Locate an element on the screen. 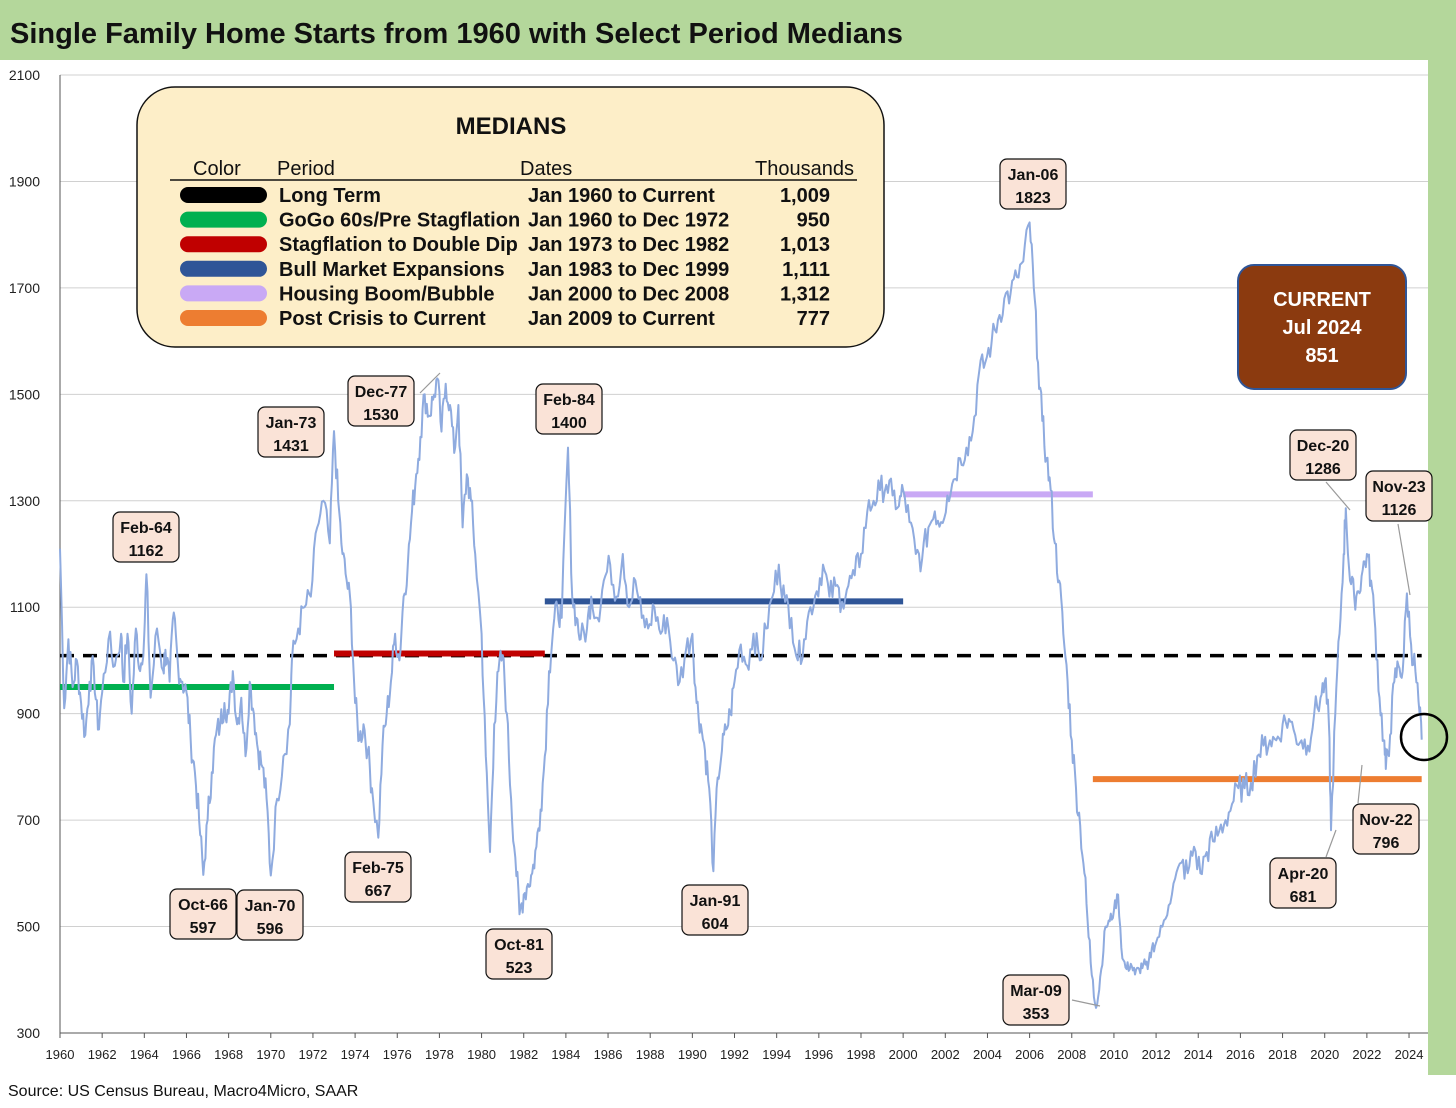  x-tick-label: 2022 is located at coordinates (1366, 1054).